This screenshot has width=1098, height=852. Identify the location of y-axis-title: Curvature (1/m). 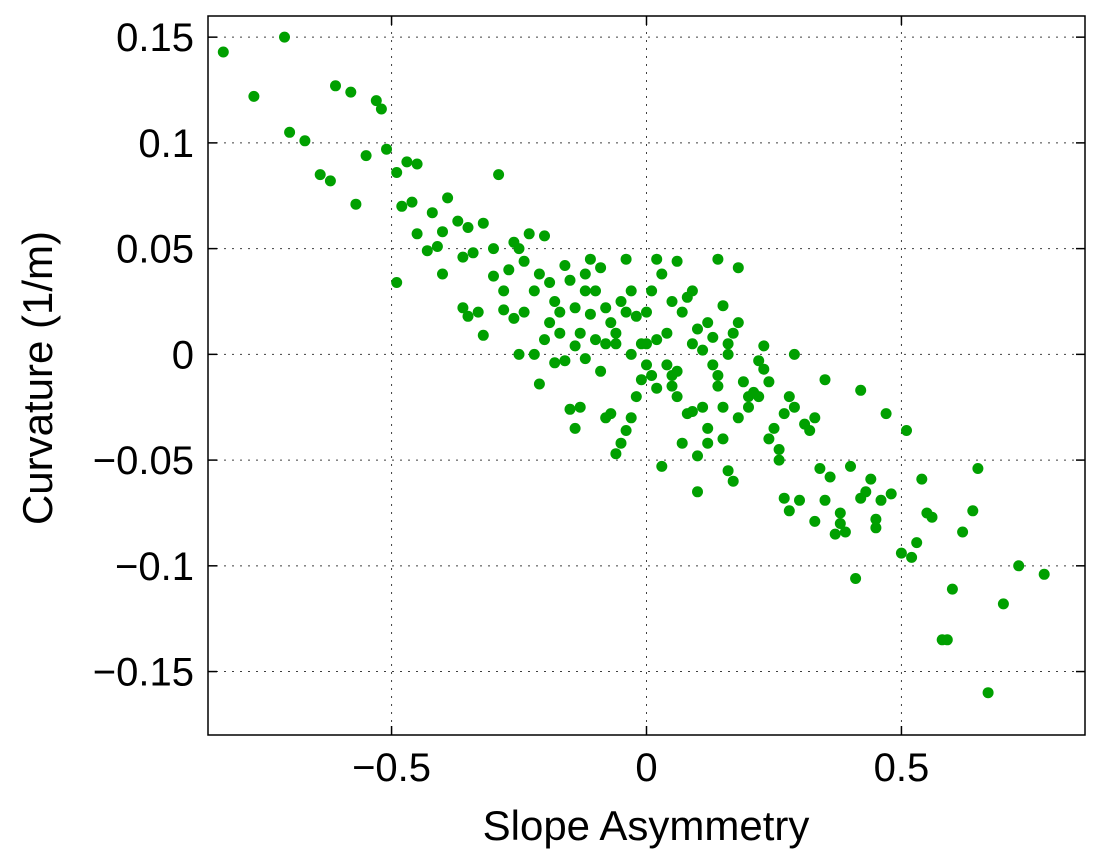
(37, 378).